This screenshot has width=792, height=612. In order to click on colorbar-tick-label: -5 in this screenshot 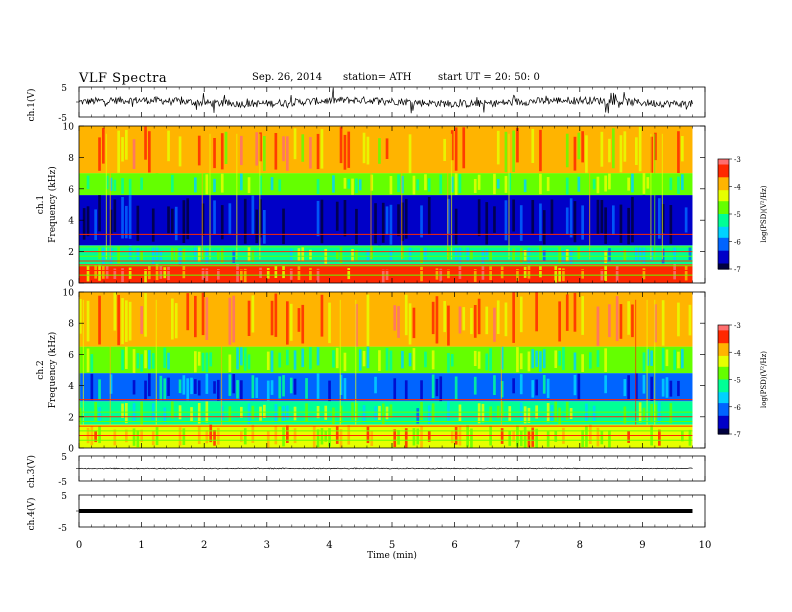, I will do `click(737, 215)`.